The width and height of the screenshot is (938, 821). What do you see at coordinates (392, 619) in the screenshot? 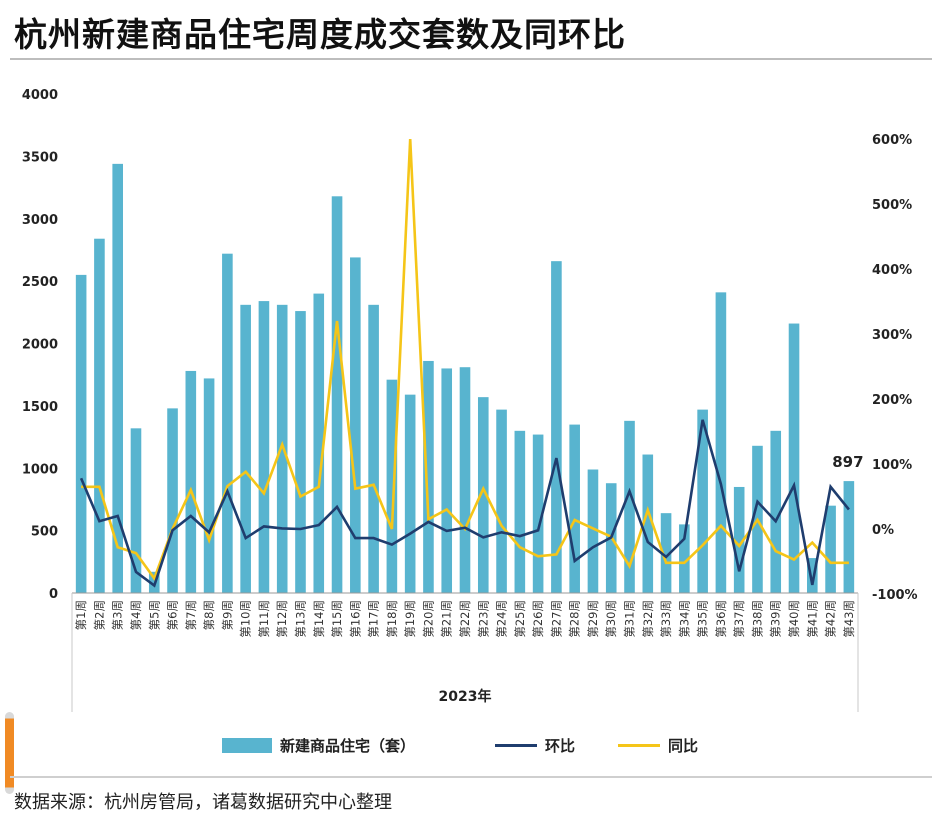
I see `x-tick-label: 第18周` at bounding box center [392, 619].